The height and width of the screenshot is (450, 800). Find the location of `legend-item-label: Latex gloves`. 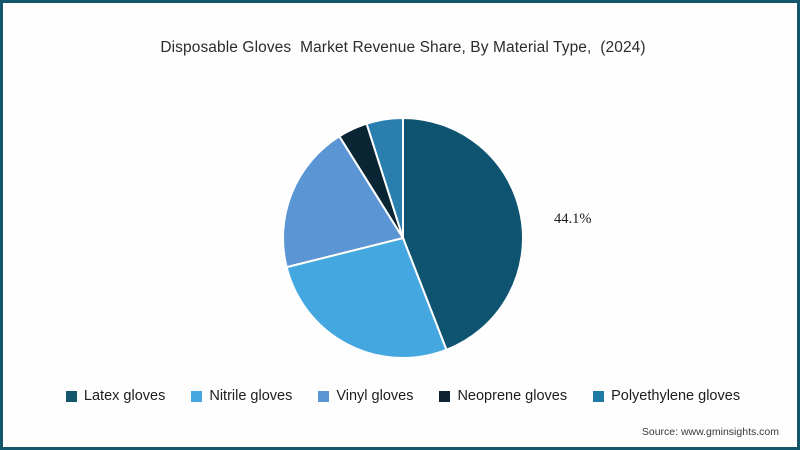

legend-item-label: Latex gloves is located at coordinates (124, 396).